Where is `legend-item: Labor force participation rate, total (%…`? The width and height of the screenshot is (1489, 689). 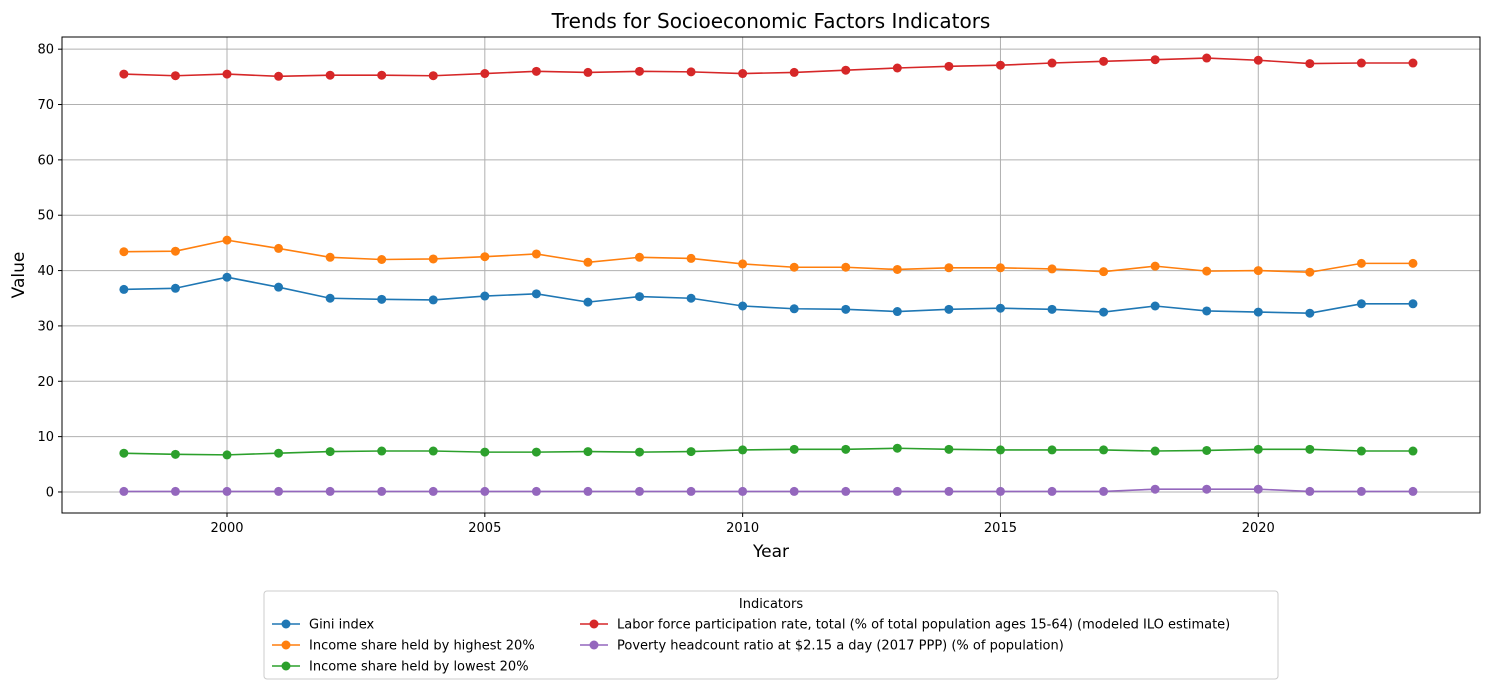 legend-item: Labor force participation rate, total (%… is located at coordinates (905, 625).